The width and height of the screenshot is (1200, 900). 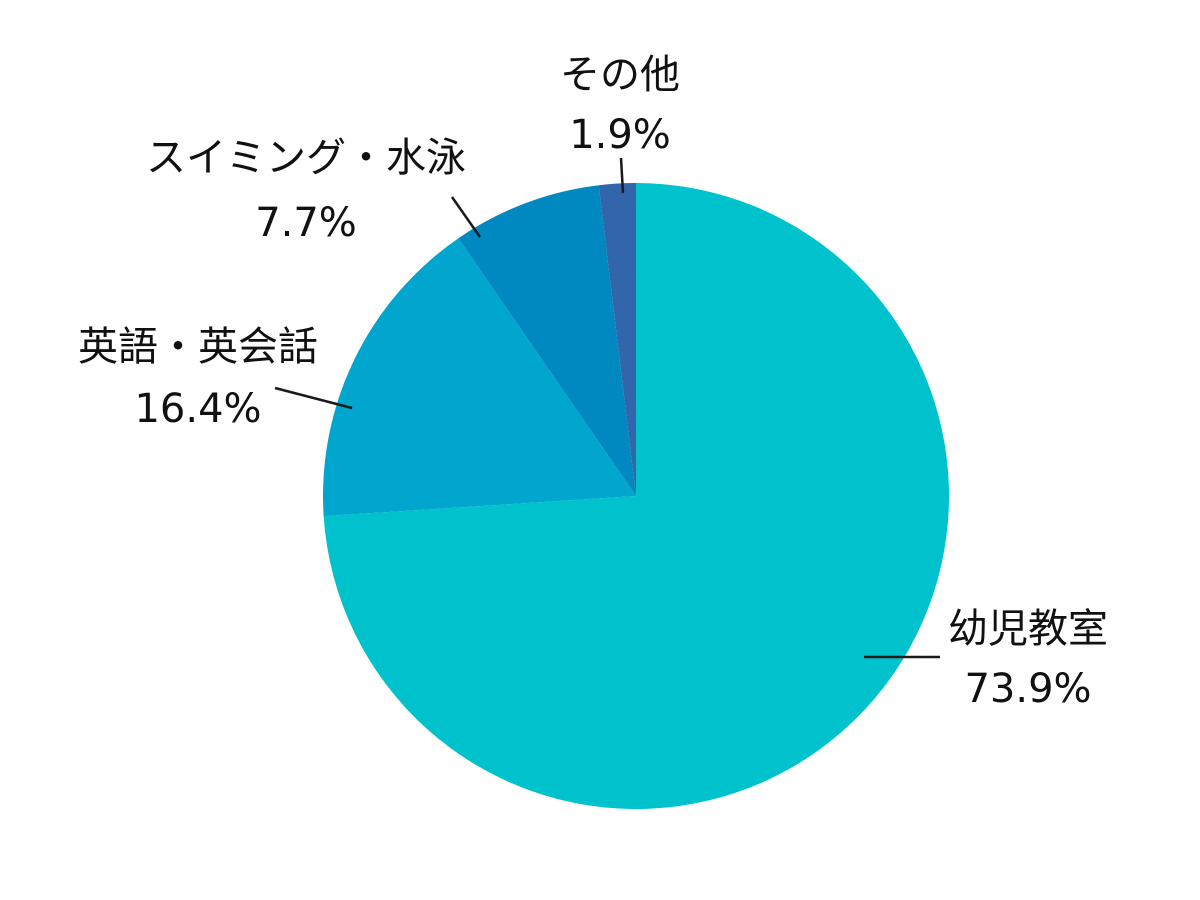 I want to click on leader-line-english, so click(x=313, y=398).